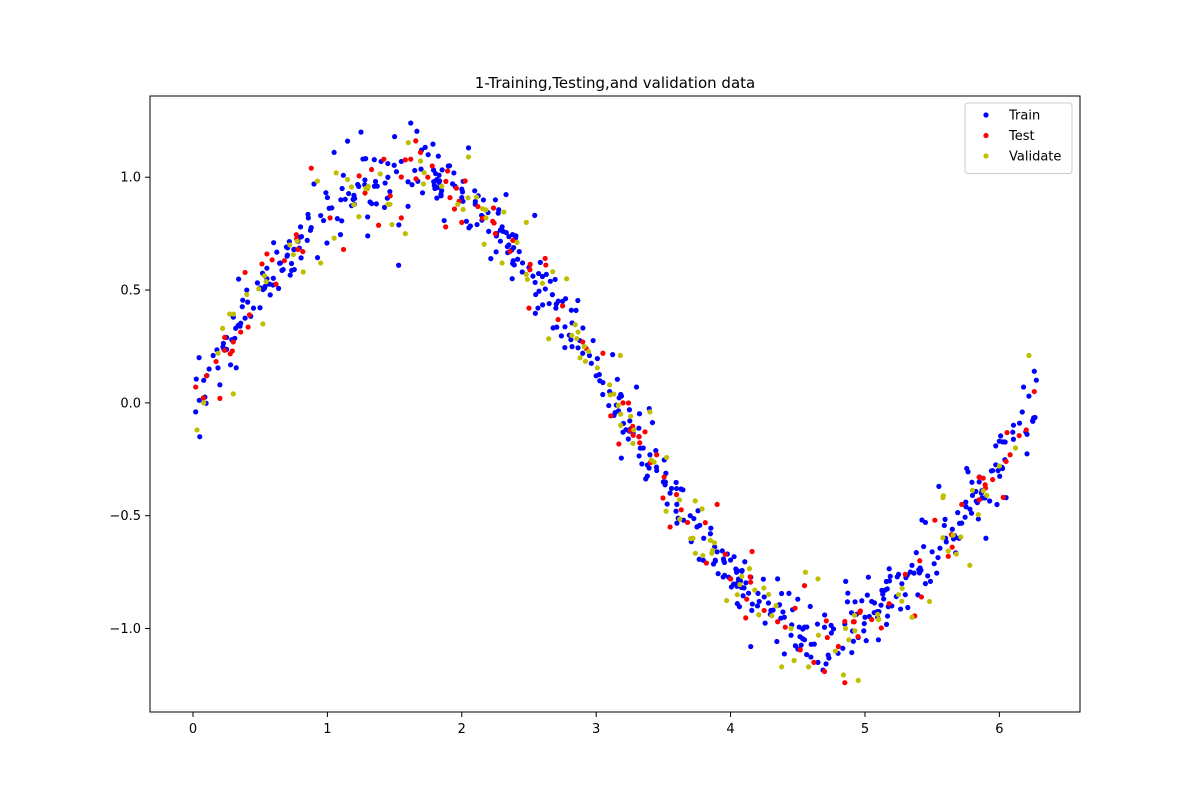  What do you see at coordinates (730, 729) in the screenshot?
I see `x-tick-label: 4` at bounding box center [730, 729].